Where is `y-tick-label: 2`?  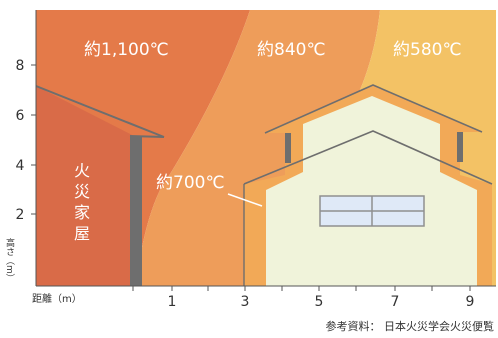
y-tick-label: 2 is located at coordinates (20, 215).